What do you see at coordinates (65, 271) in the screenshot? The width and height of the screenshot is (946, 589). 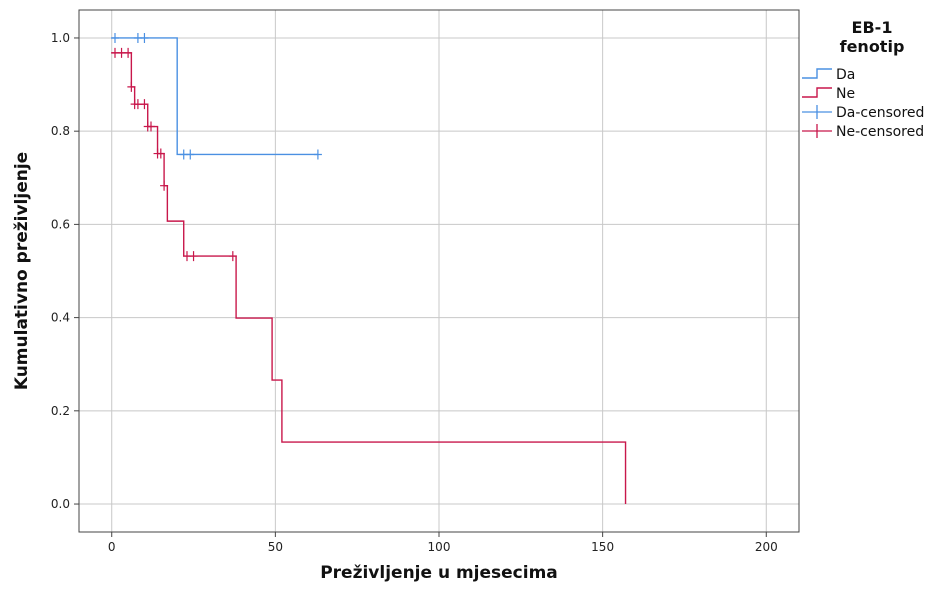 I see `y-axis-ticks: 0.0 0.2 0.4 0.6 0.8 1.0` at bounding box center [65, 271].